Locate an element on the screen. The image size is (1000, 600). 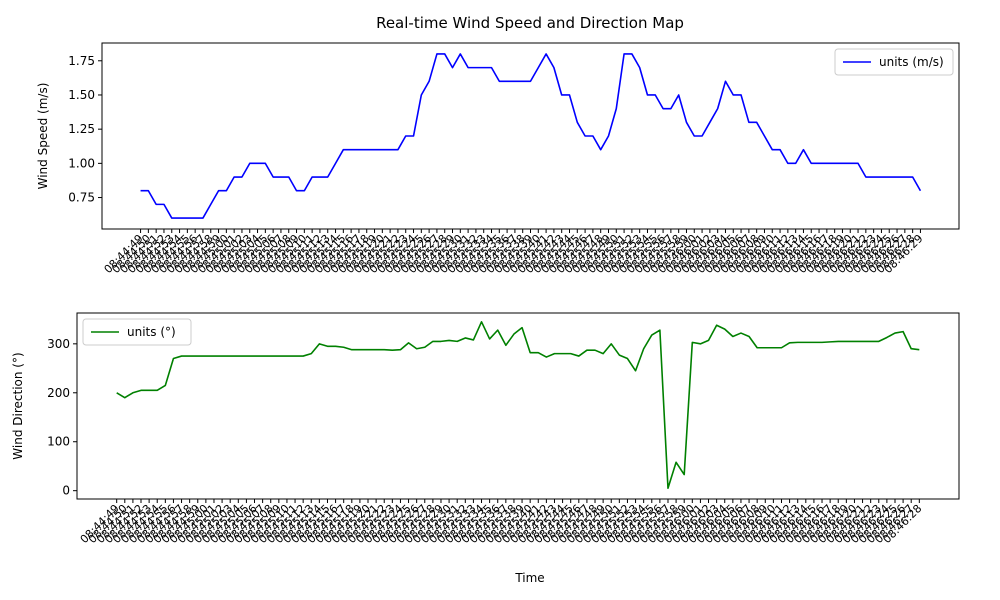
legend: units (°) is located at coordinates (137, 332).